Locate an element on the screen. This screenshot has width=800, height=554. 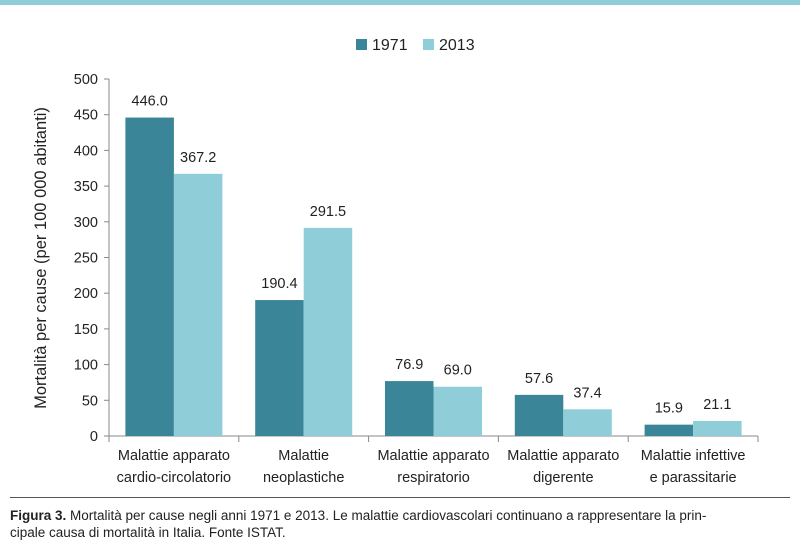
top-rule is located at coordinates (400, 2).